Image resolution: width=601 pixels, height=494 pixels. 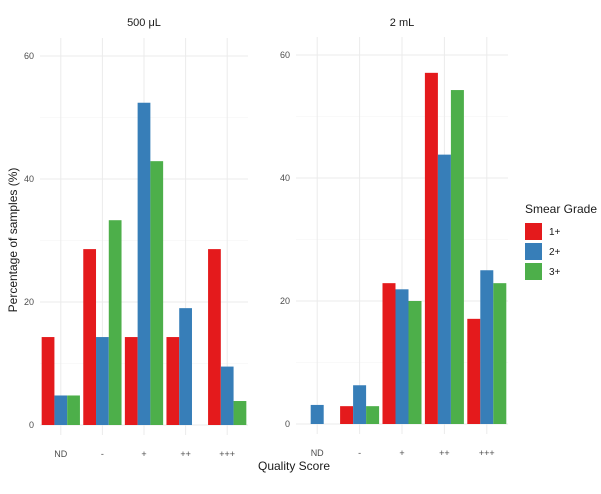 What do you see at coordinates (555, 252) in the screenshot?
I see `legend-label: 2+` at bounding box center [555, 252].